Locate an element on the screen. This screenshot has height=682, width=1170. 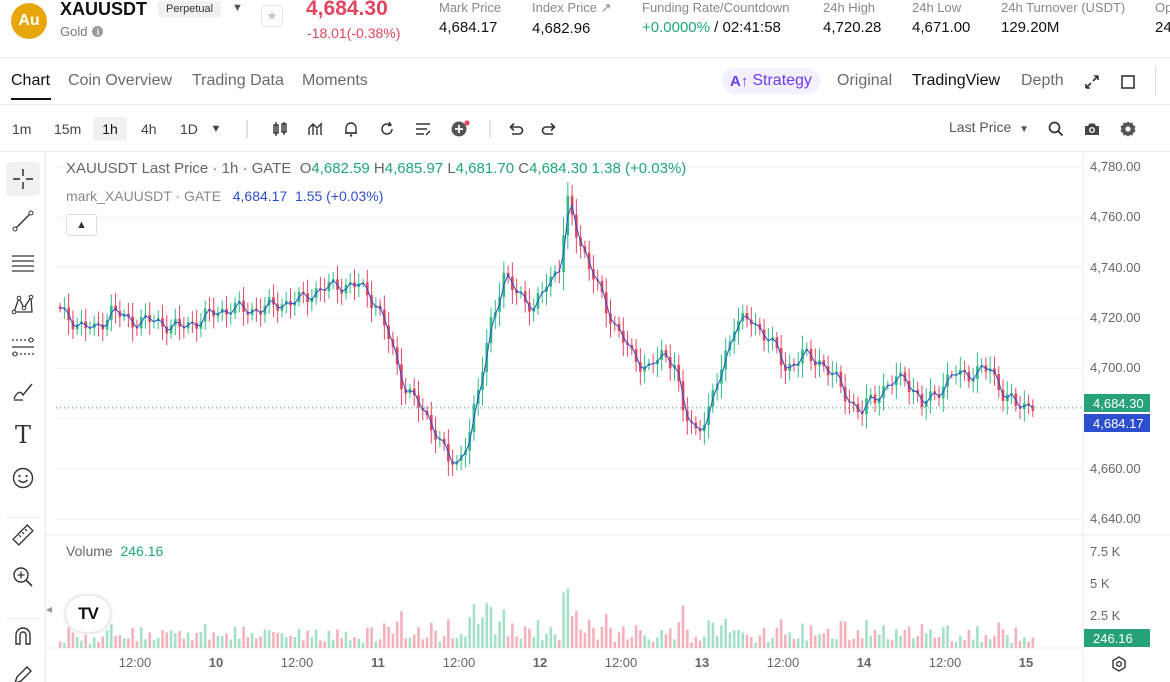
legend-title: XAUUSDT Last Price · 1h · GATE is located at coordinates (179, 168).